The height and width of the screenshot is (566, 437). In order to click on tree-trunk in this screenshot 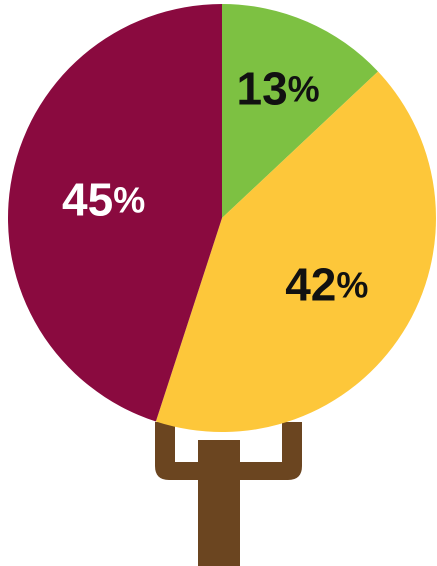, I will do `click(228, 494)`.